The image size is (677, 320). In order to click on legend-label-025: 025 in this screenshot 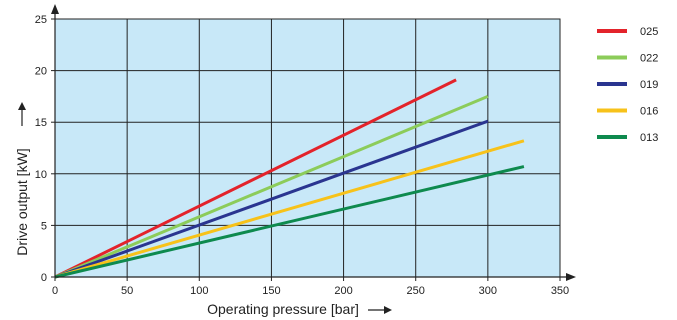, I will do `click(649, 32)`.